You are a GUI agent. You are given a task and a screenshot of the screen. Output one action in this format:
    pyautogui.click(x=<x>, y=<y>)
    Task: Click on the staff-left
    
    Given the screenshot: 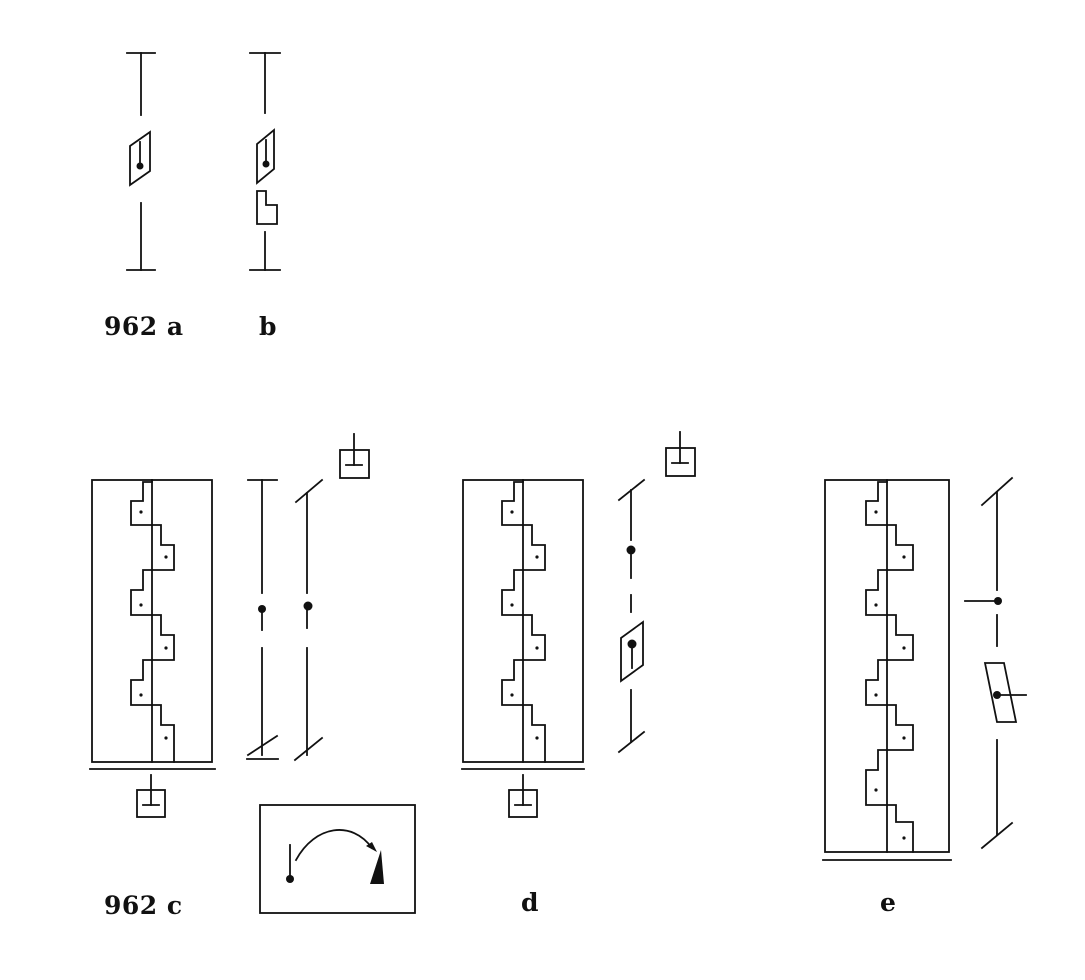 What is the action you would take?
    pyautogui.click(x=262, y=619)
    